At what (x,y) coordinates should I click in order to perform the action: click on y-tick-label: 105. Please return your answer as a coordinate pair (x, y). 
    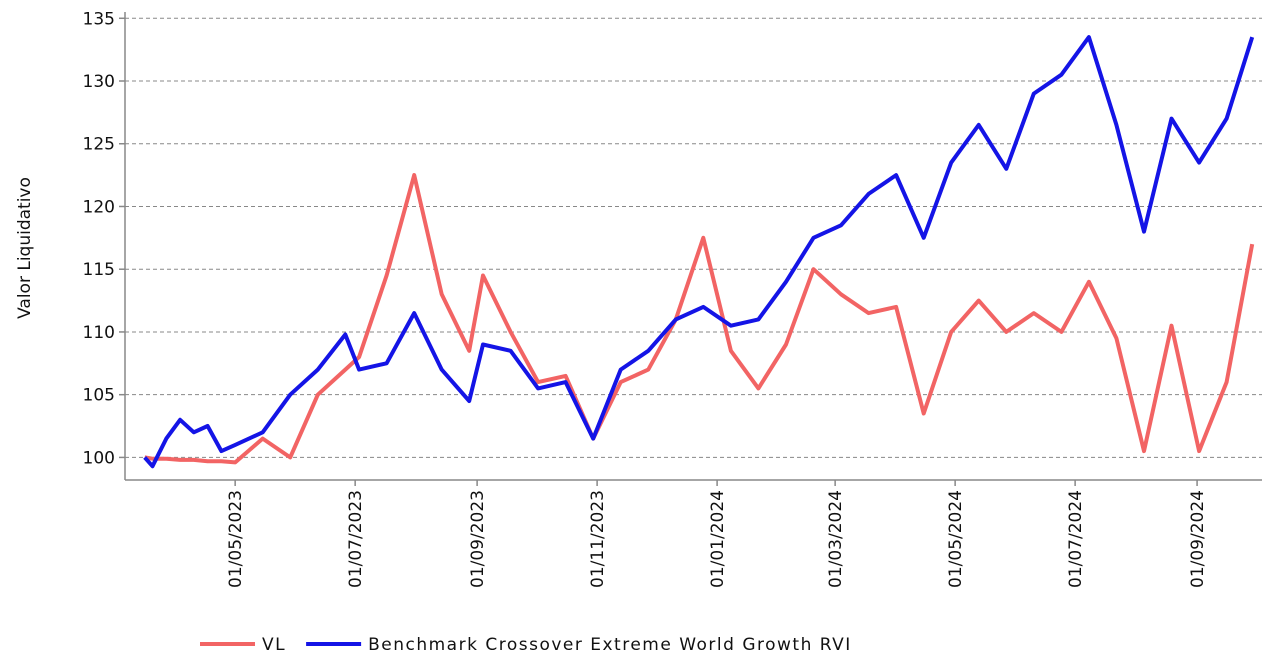
    Looking at the image, I should click on (99, 396).